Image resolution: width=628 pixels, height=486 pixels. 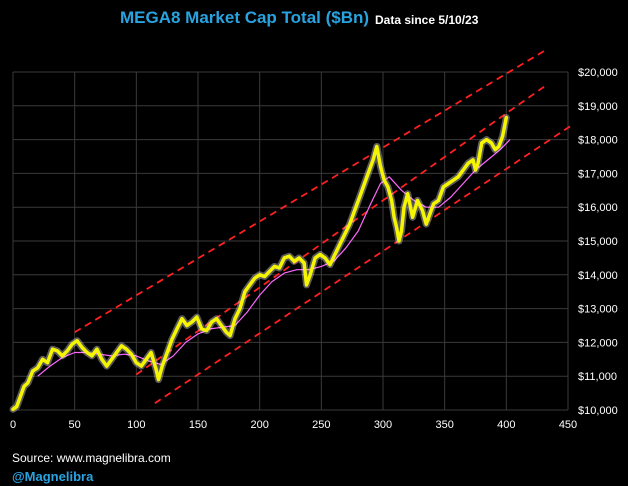 What do you see at coordinates (568, 425) in the screenshot?
I see `x-tick-label: 450` at bounding box center [568, 425].